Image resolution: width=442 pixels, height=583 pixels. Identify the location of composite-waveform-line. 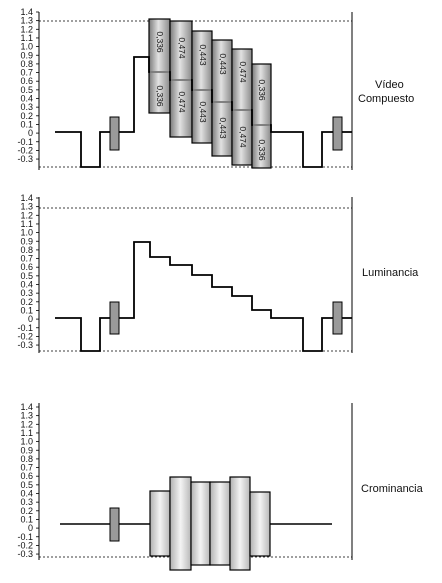
(203, 112).